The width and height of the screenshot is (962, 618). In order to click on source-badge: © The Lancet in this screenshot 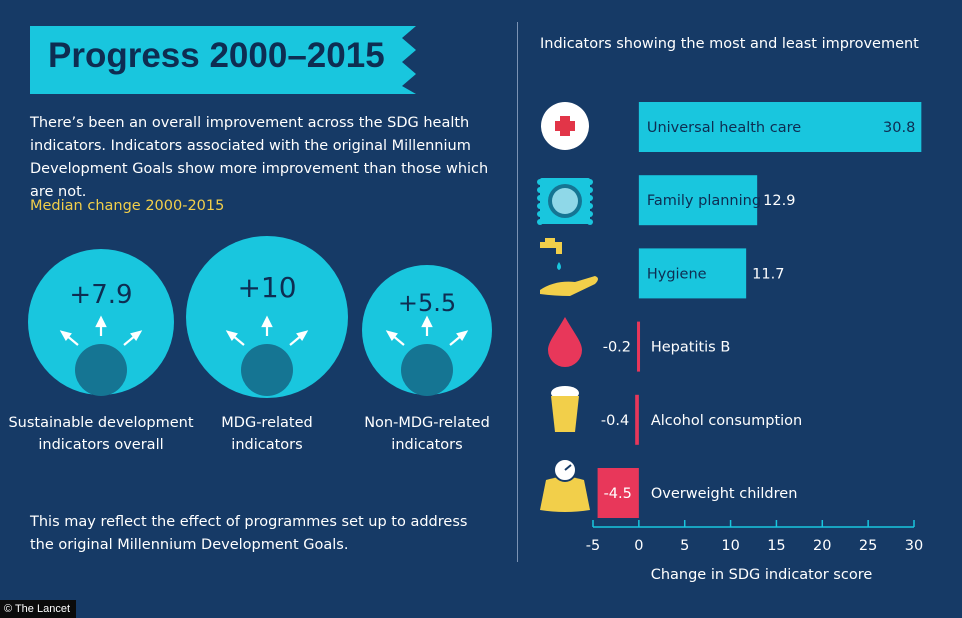, I will do `click(38, 609)`.